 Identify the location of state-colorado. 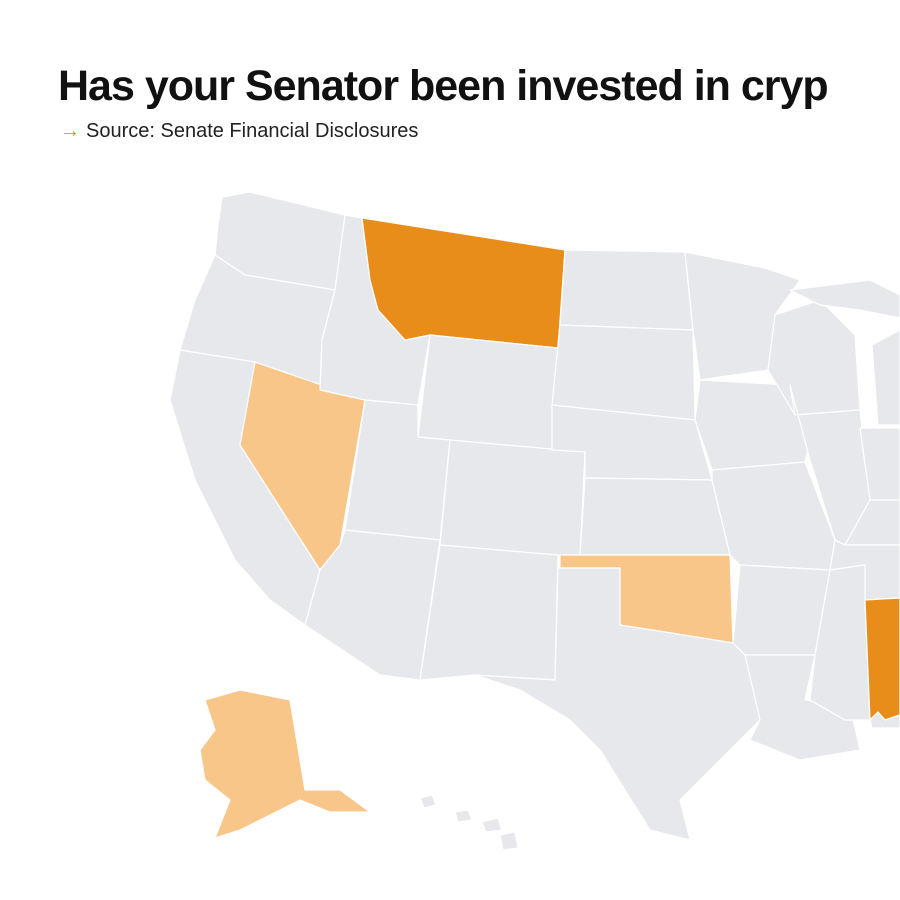
(512, 499).